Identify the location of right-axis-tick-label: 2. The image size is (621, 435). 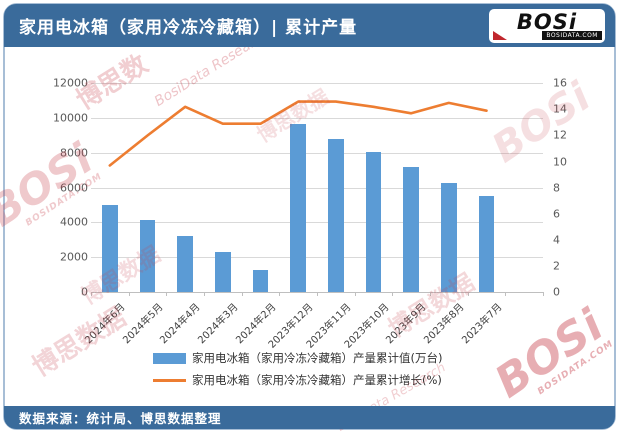
(556, 266).